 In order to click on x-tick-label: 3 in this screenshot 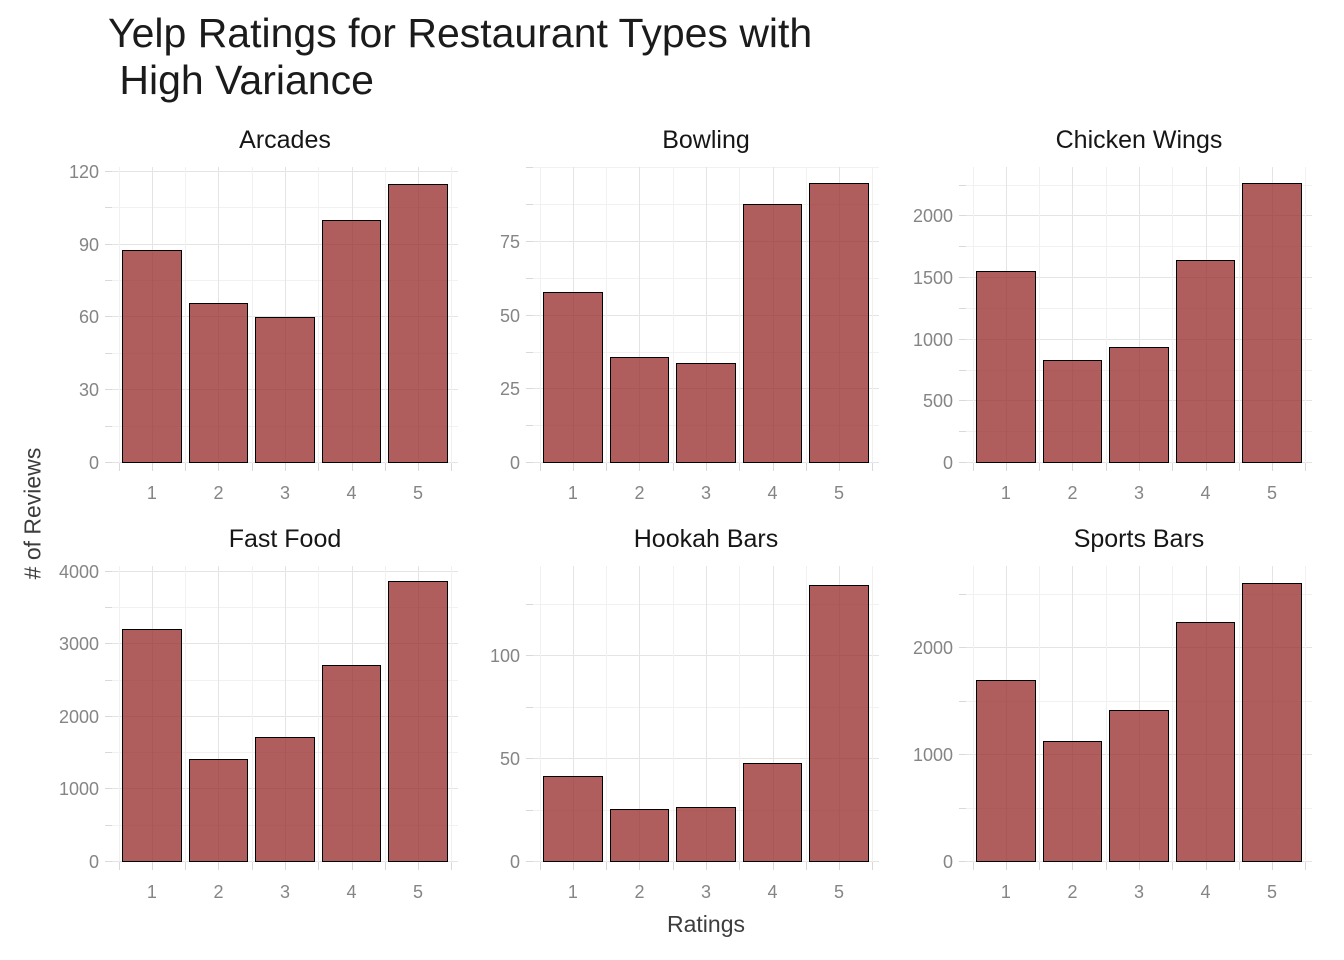, I will do `click(285, 493)`.